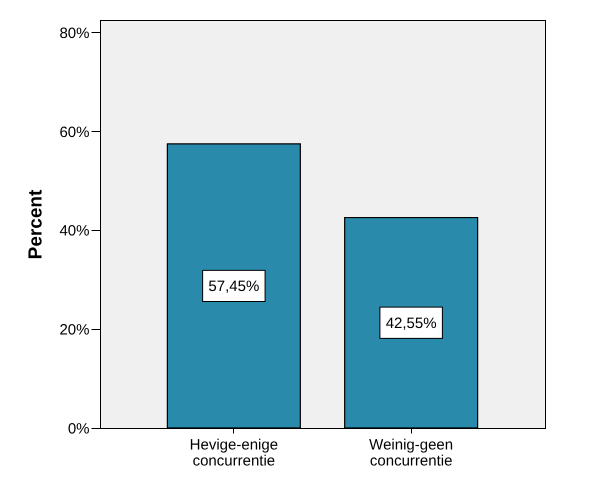 Image resolution: width=590 pixels, height=485 pixels. I want to click on x-tick-label: Hevige-enige concurrentie, so click(234, 453).